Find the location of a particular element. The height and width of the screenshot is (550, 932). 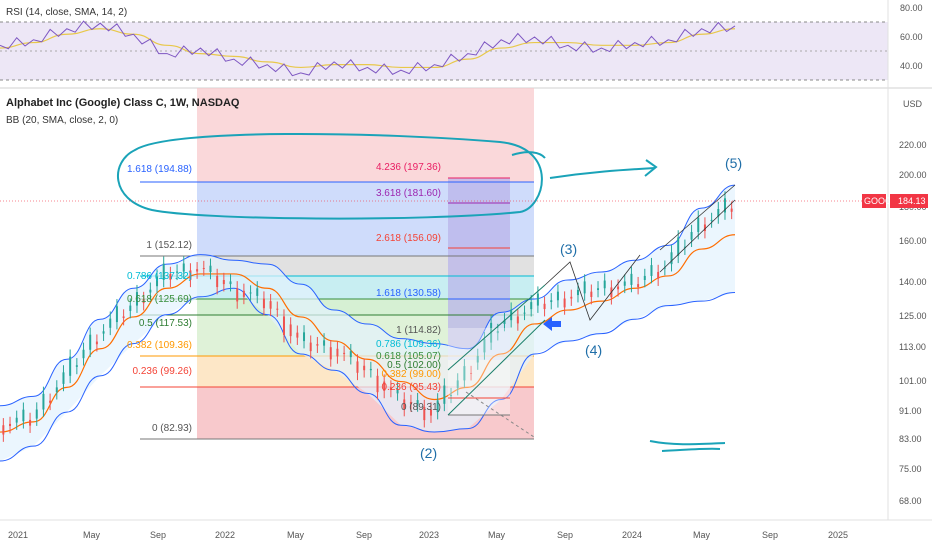

time-tick: Sep is located at coordinates (565, 535).